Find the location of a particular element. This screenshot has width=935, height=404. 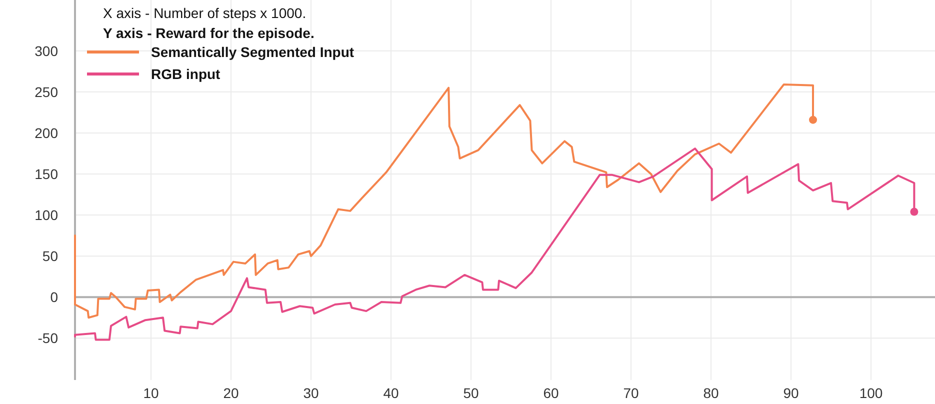

x-tick-label: 70 is located at coordinates (631, 393).